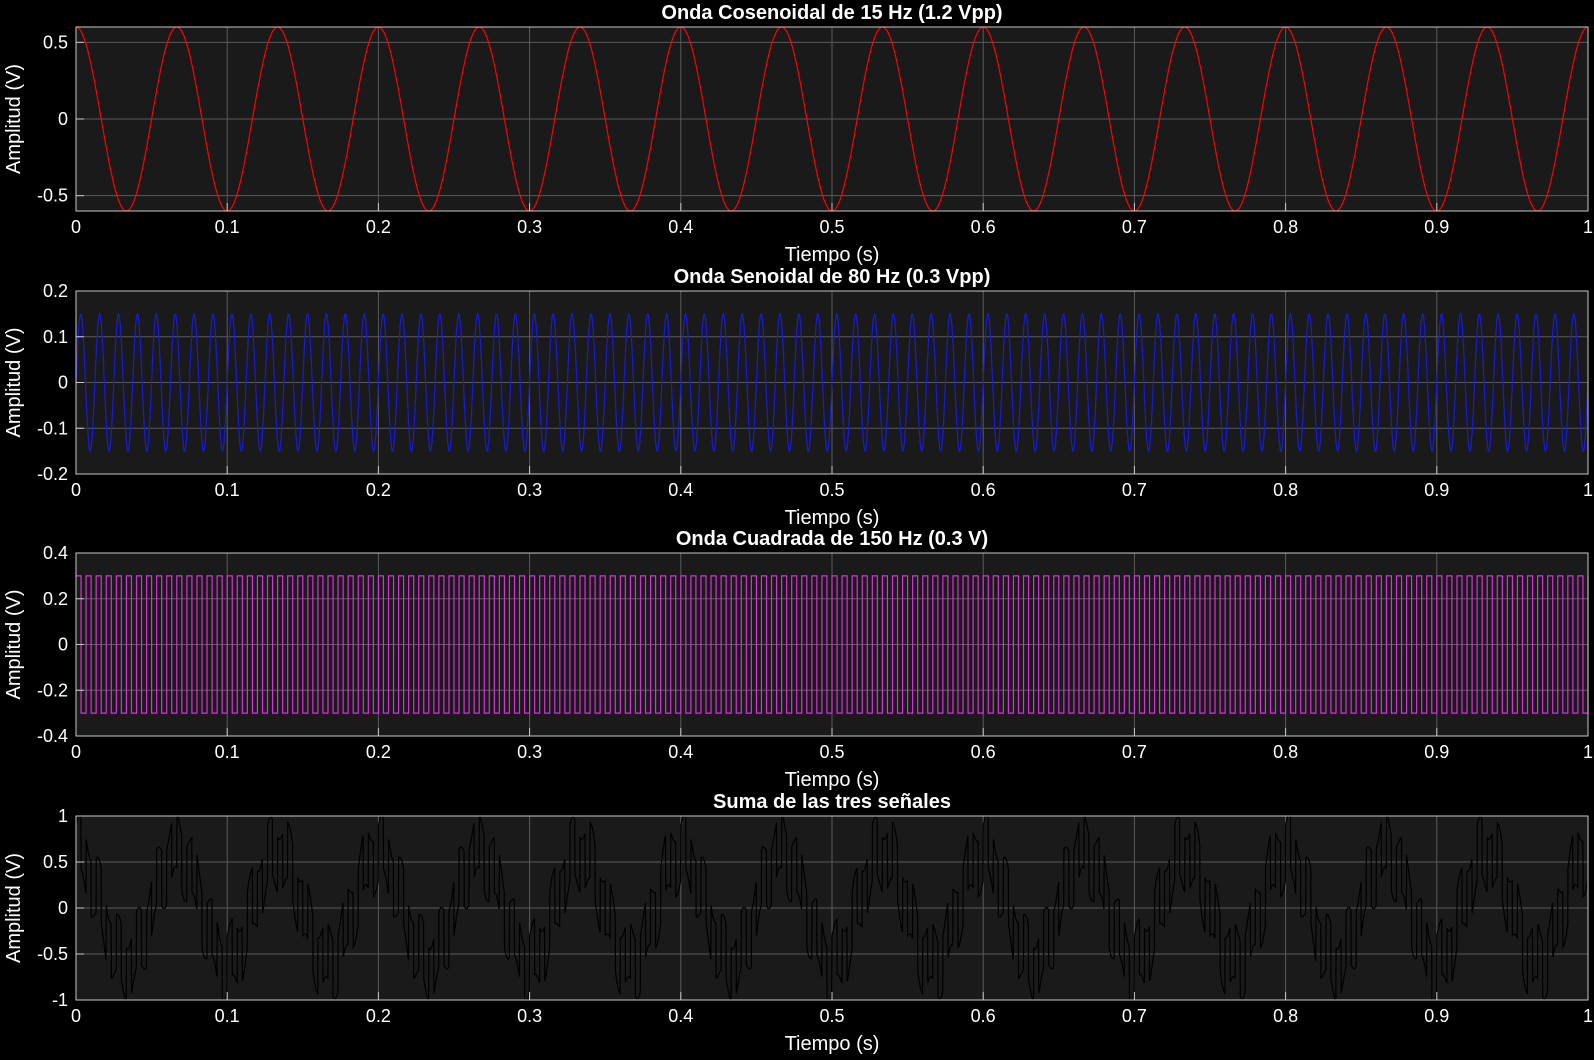  What do you see at coordinates (55, 553) in the screenshot?
I see `y-tick-label: 0.4` at bounding box center [55, 553].